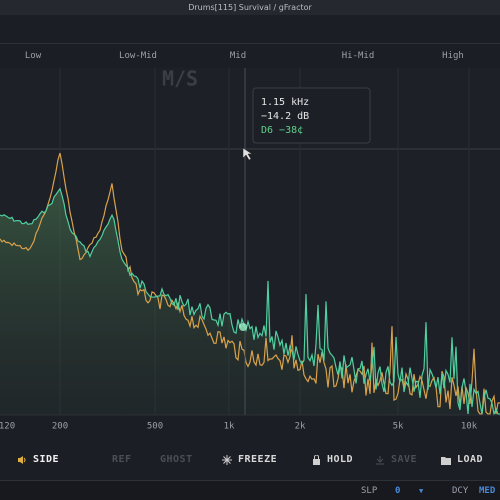  What do you see at coordinates (358, 56) in the screenshot?
I see `band-label: Hi-Mid` at bounding box center [358, 56].